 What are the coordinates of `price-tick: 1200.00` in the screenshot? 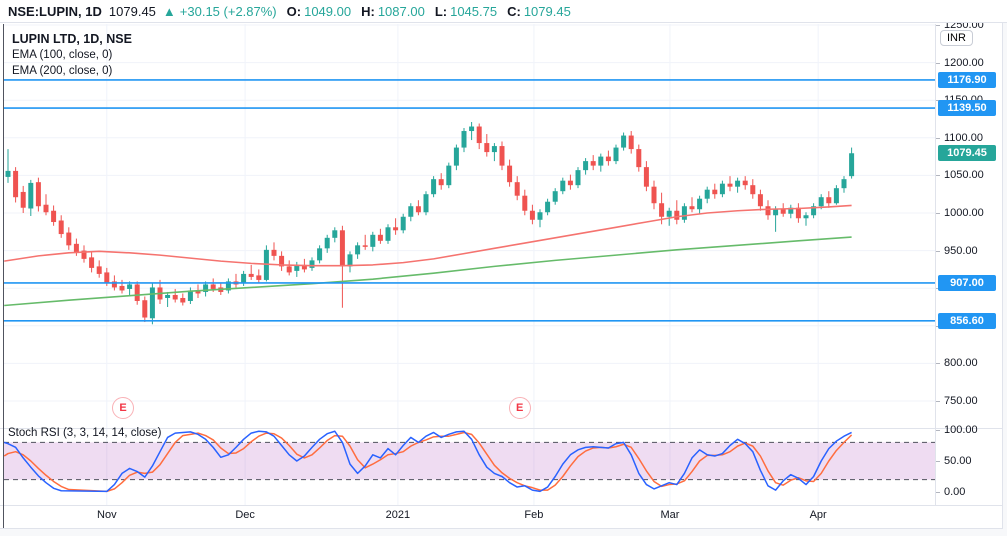 It's located at (964, 62).